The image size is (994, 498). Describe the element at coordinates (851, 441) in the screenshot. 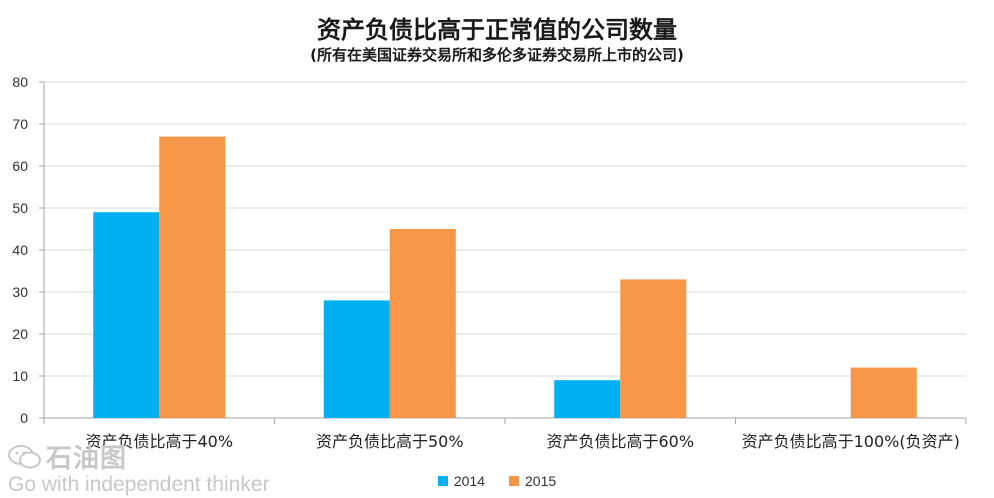

I see `x-tick-label: 资产负债比高于100%(负资产)` at that location.